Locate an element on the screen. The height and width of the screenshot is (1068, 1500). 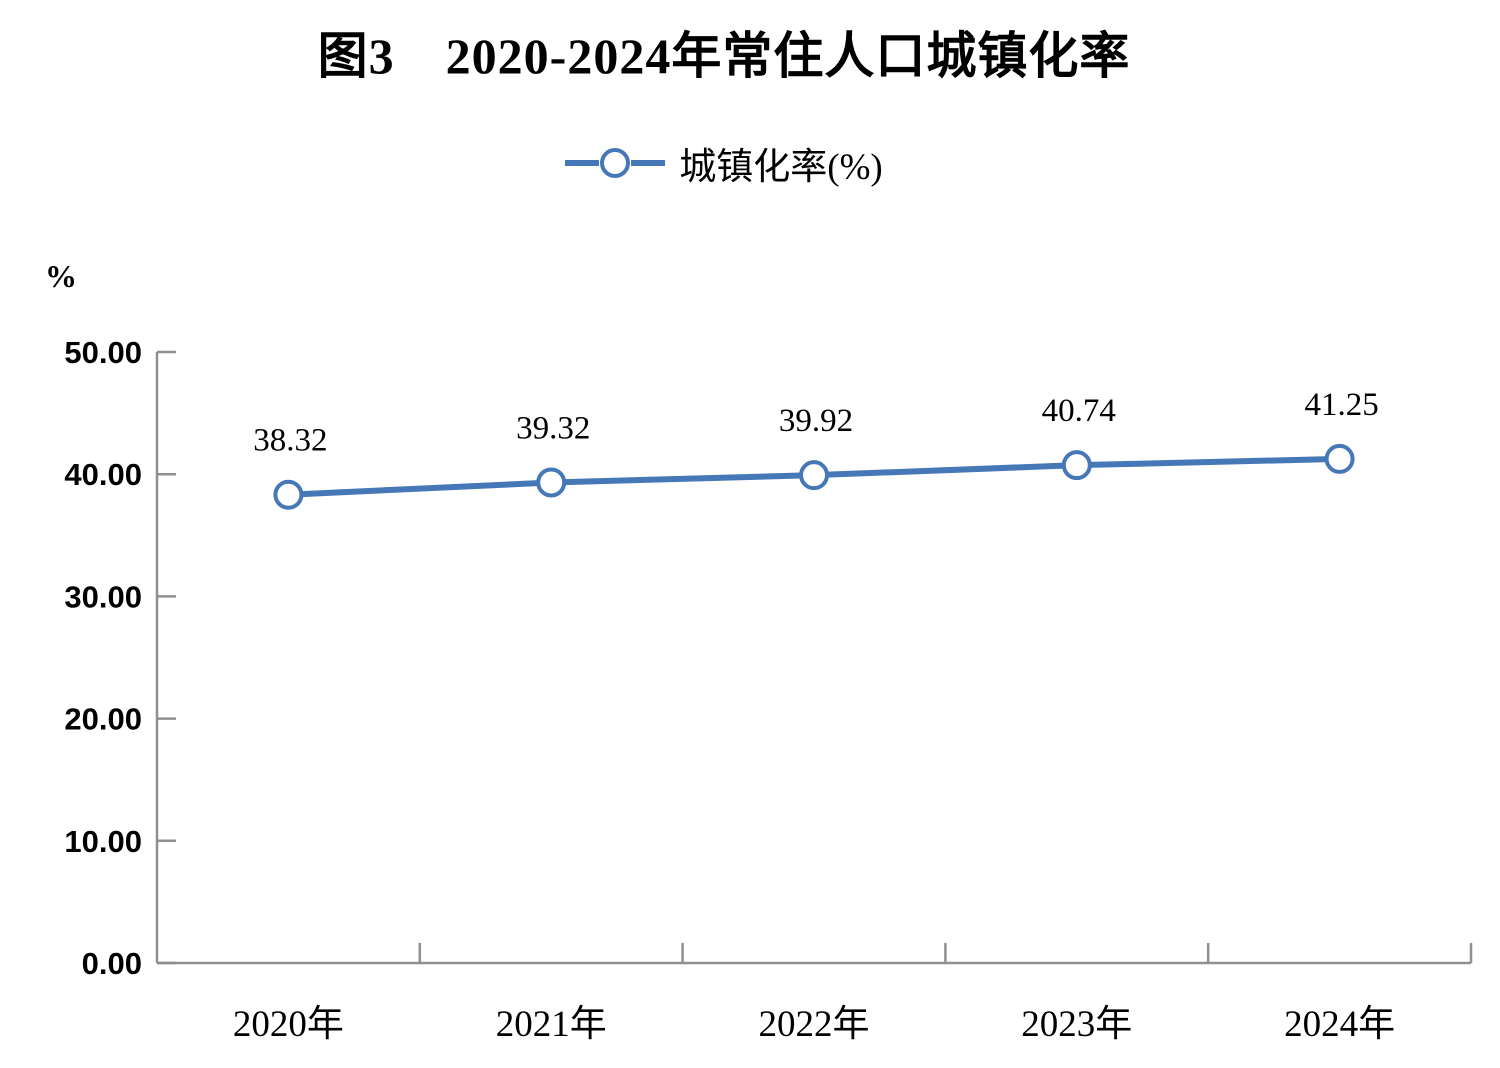
y-tick-label: 20.00 is located at coordinates (103, 719).